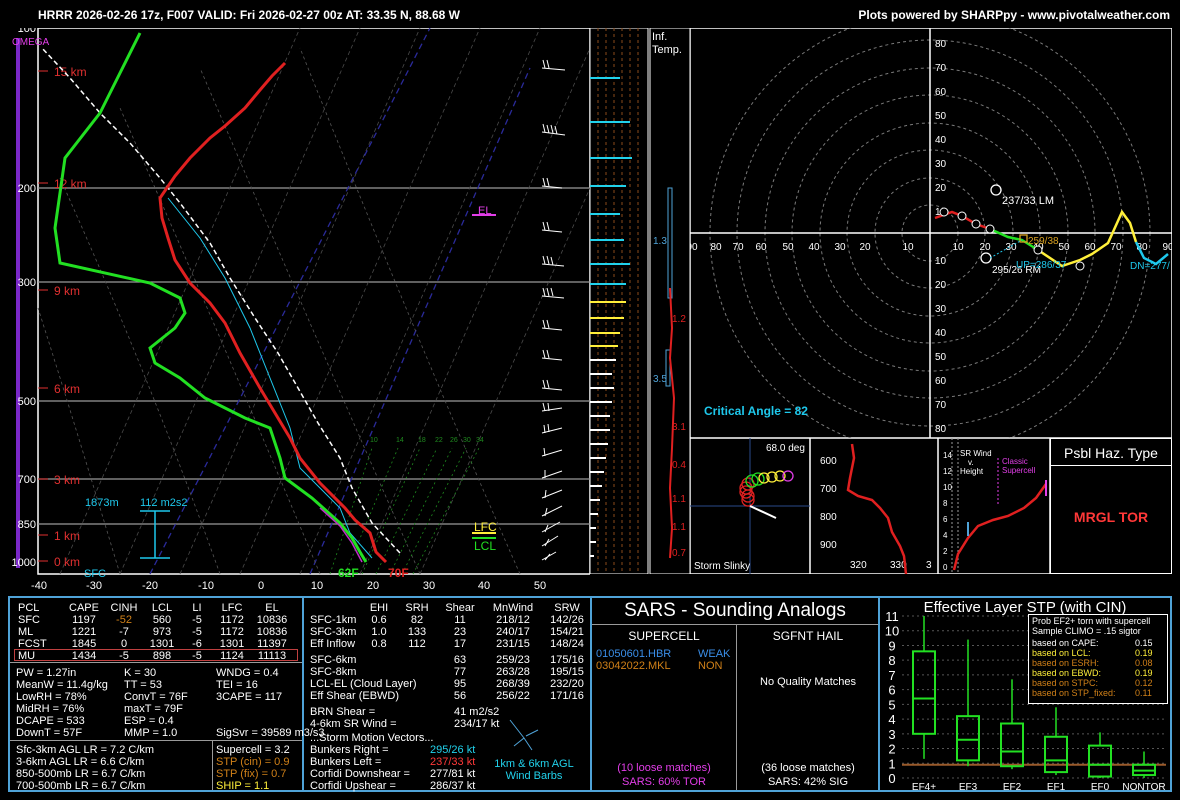 This screenshot has height=800, width=1180. I want to click on index-value: TEI = 16, so click(237, 685).